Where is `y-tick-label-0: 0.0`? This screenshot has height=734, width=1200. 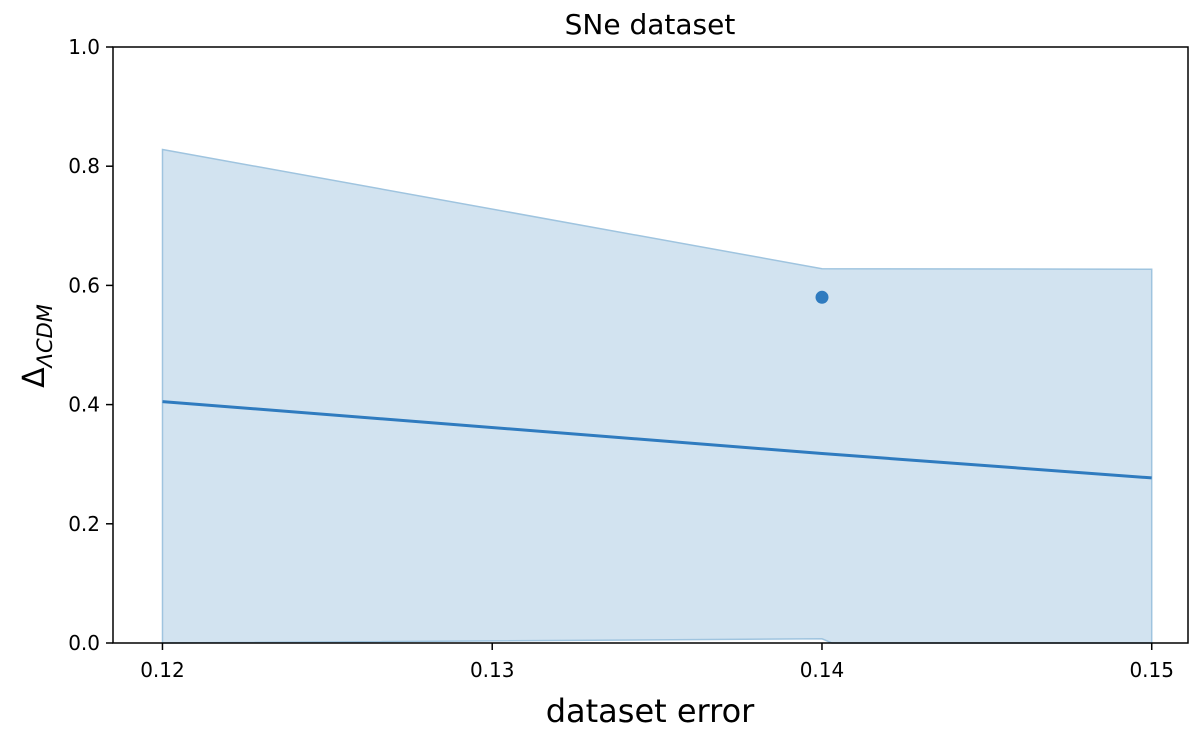
y-tick-label-0: 0.0 is located at coordinates (84, 643).